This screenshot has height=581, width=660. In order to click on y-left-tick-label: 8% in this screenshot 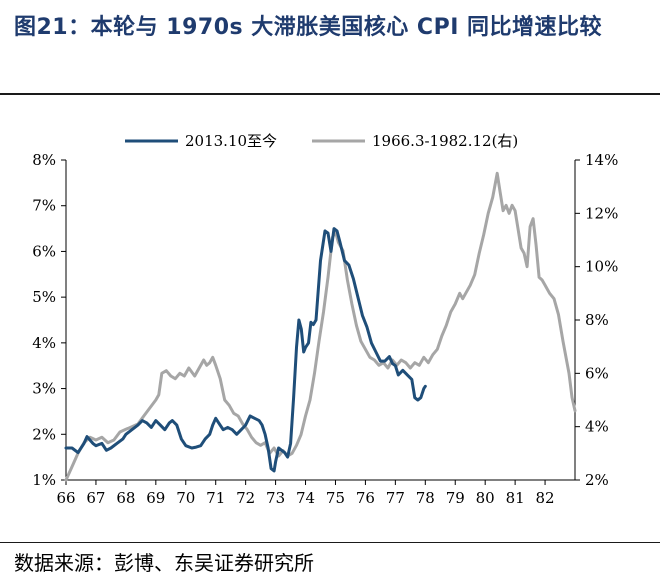, I will do `click(44, 160)`.